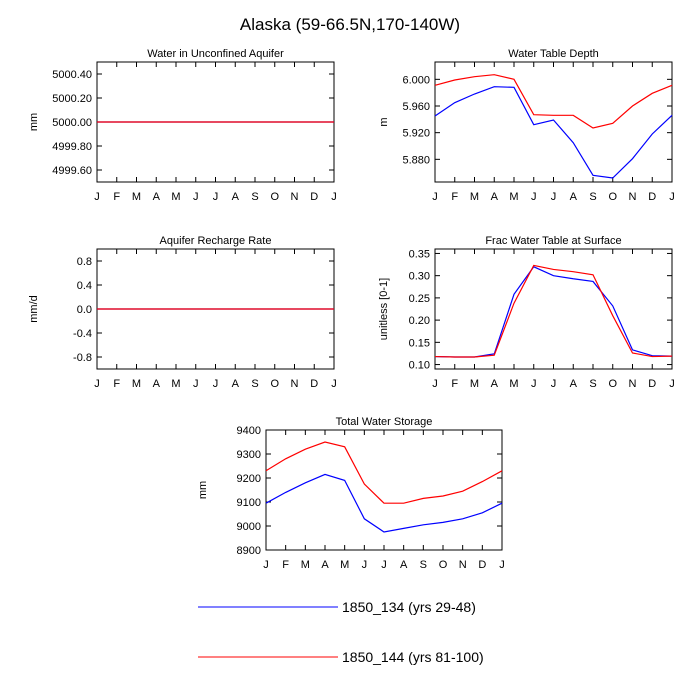  I want to click on y-axis-label: mm/d, so click(34, 309).